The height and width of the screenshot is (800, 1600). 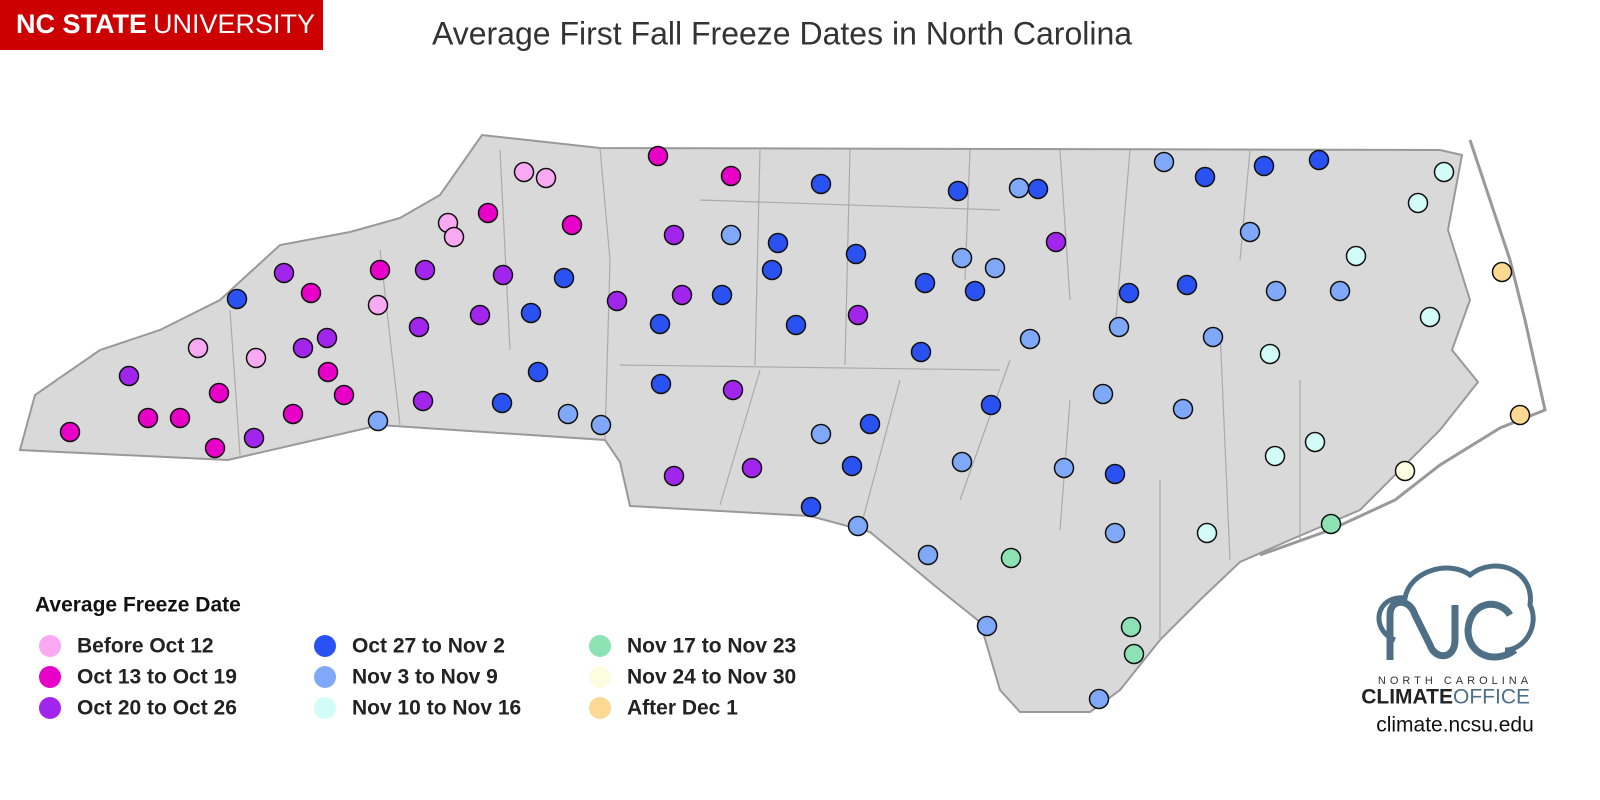 What do you see at coordinates (157, 708) in the screenshot?
I see `legend-label: Oct 20 to Oct 26` at bounding box center [157, 708].